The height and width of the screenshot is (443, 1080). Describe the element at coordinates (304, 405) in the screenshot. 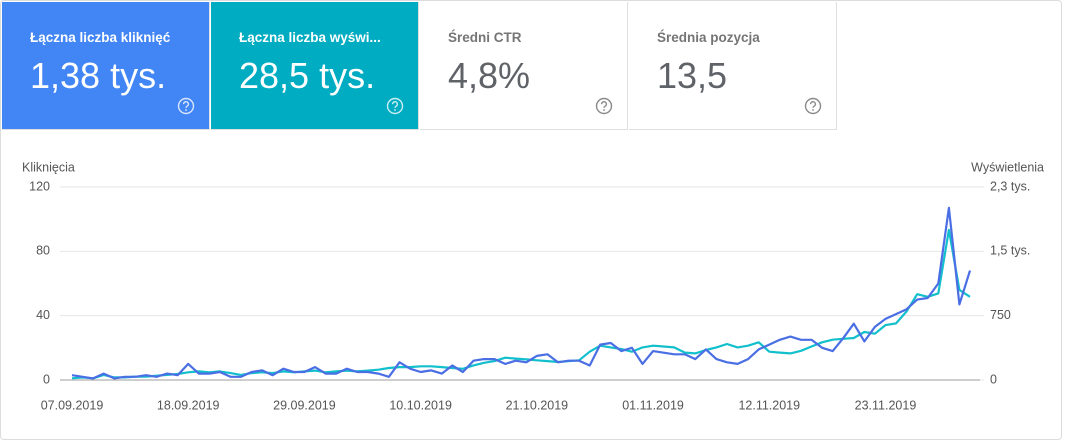

I see `x-tick-label: 29.09.2019` at that location.